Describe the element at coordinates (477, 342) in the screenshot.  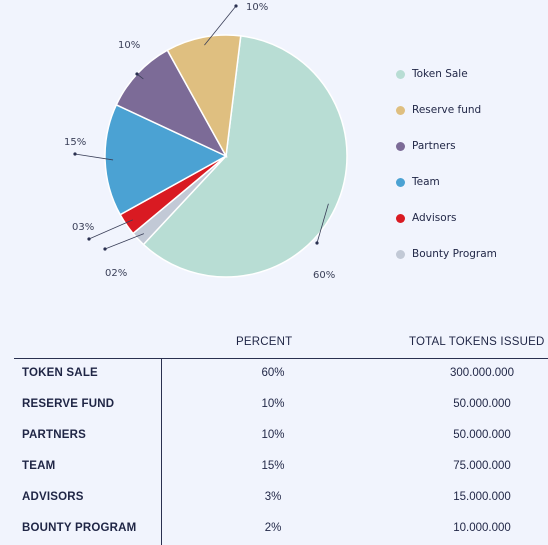
I see `header-total-tokens: TOTAL TOKENS ISSUED` at that location.